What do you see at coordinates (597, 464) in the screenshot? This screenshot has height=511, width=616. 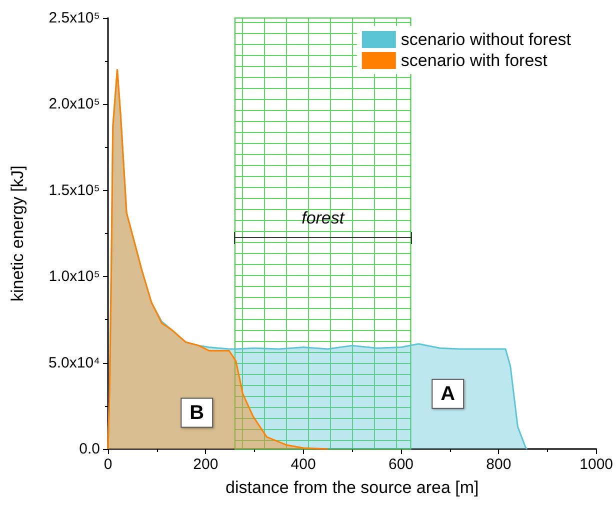 I see `x-tick-label: 1000` at bounding box center [597, 464].